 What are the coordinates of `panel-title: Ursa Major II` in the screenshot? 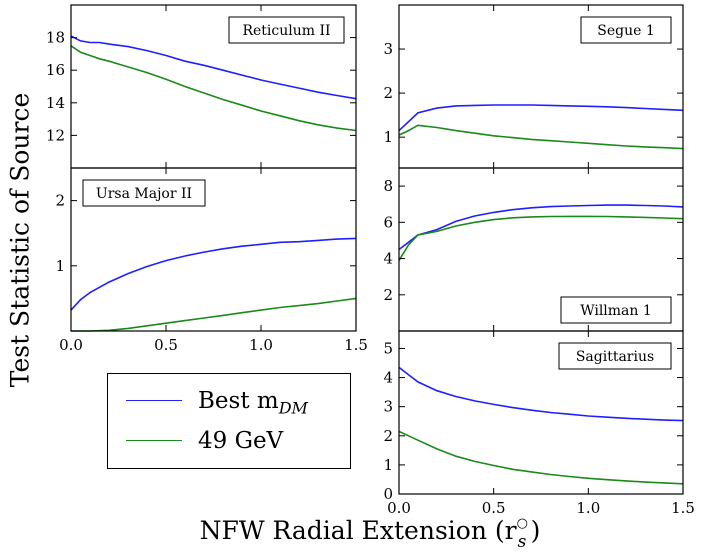 It's located at (144, 194).